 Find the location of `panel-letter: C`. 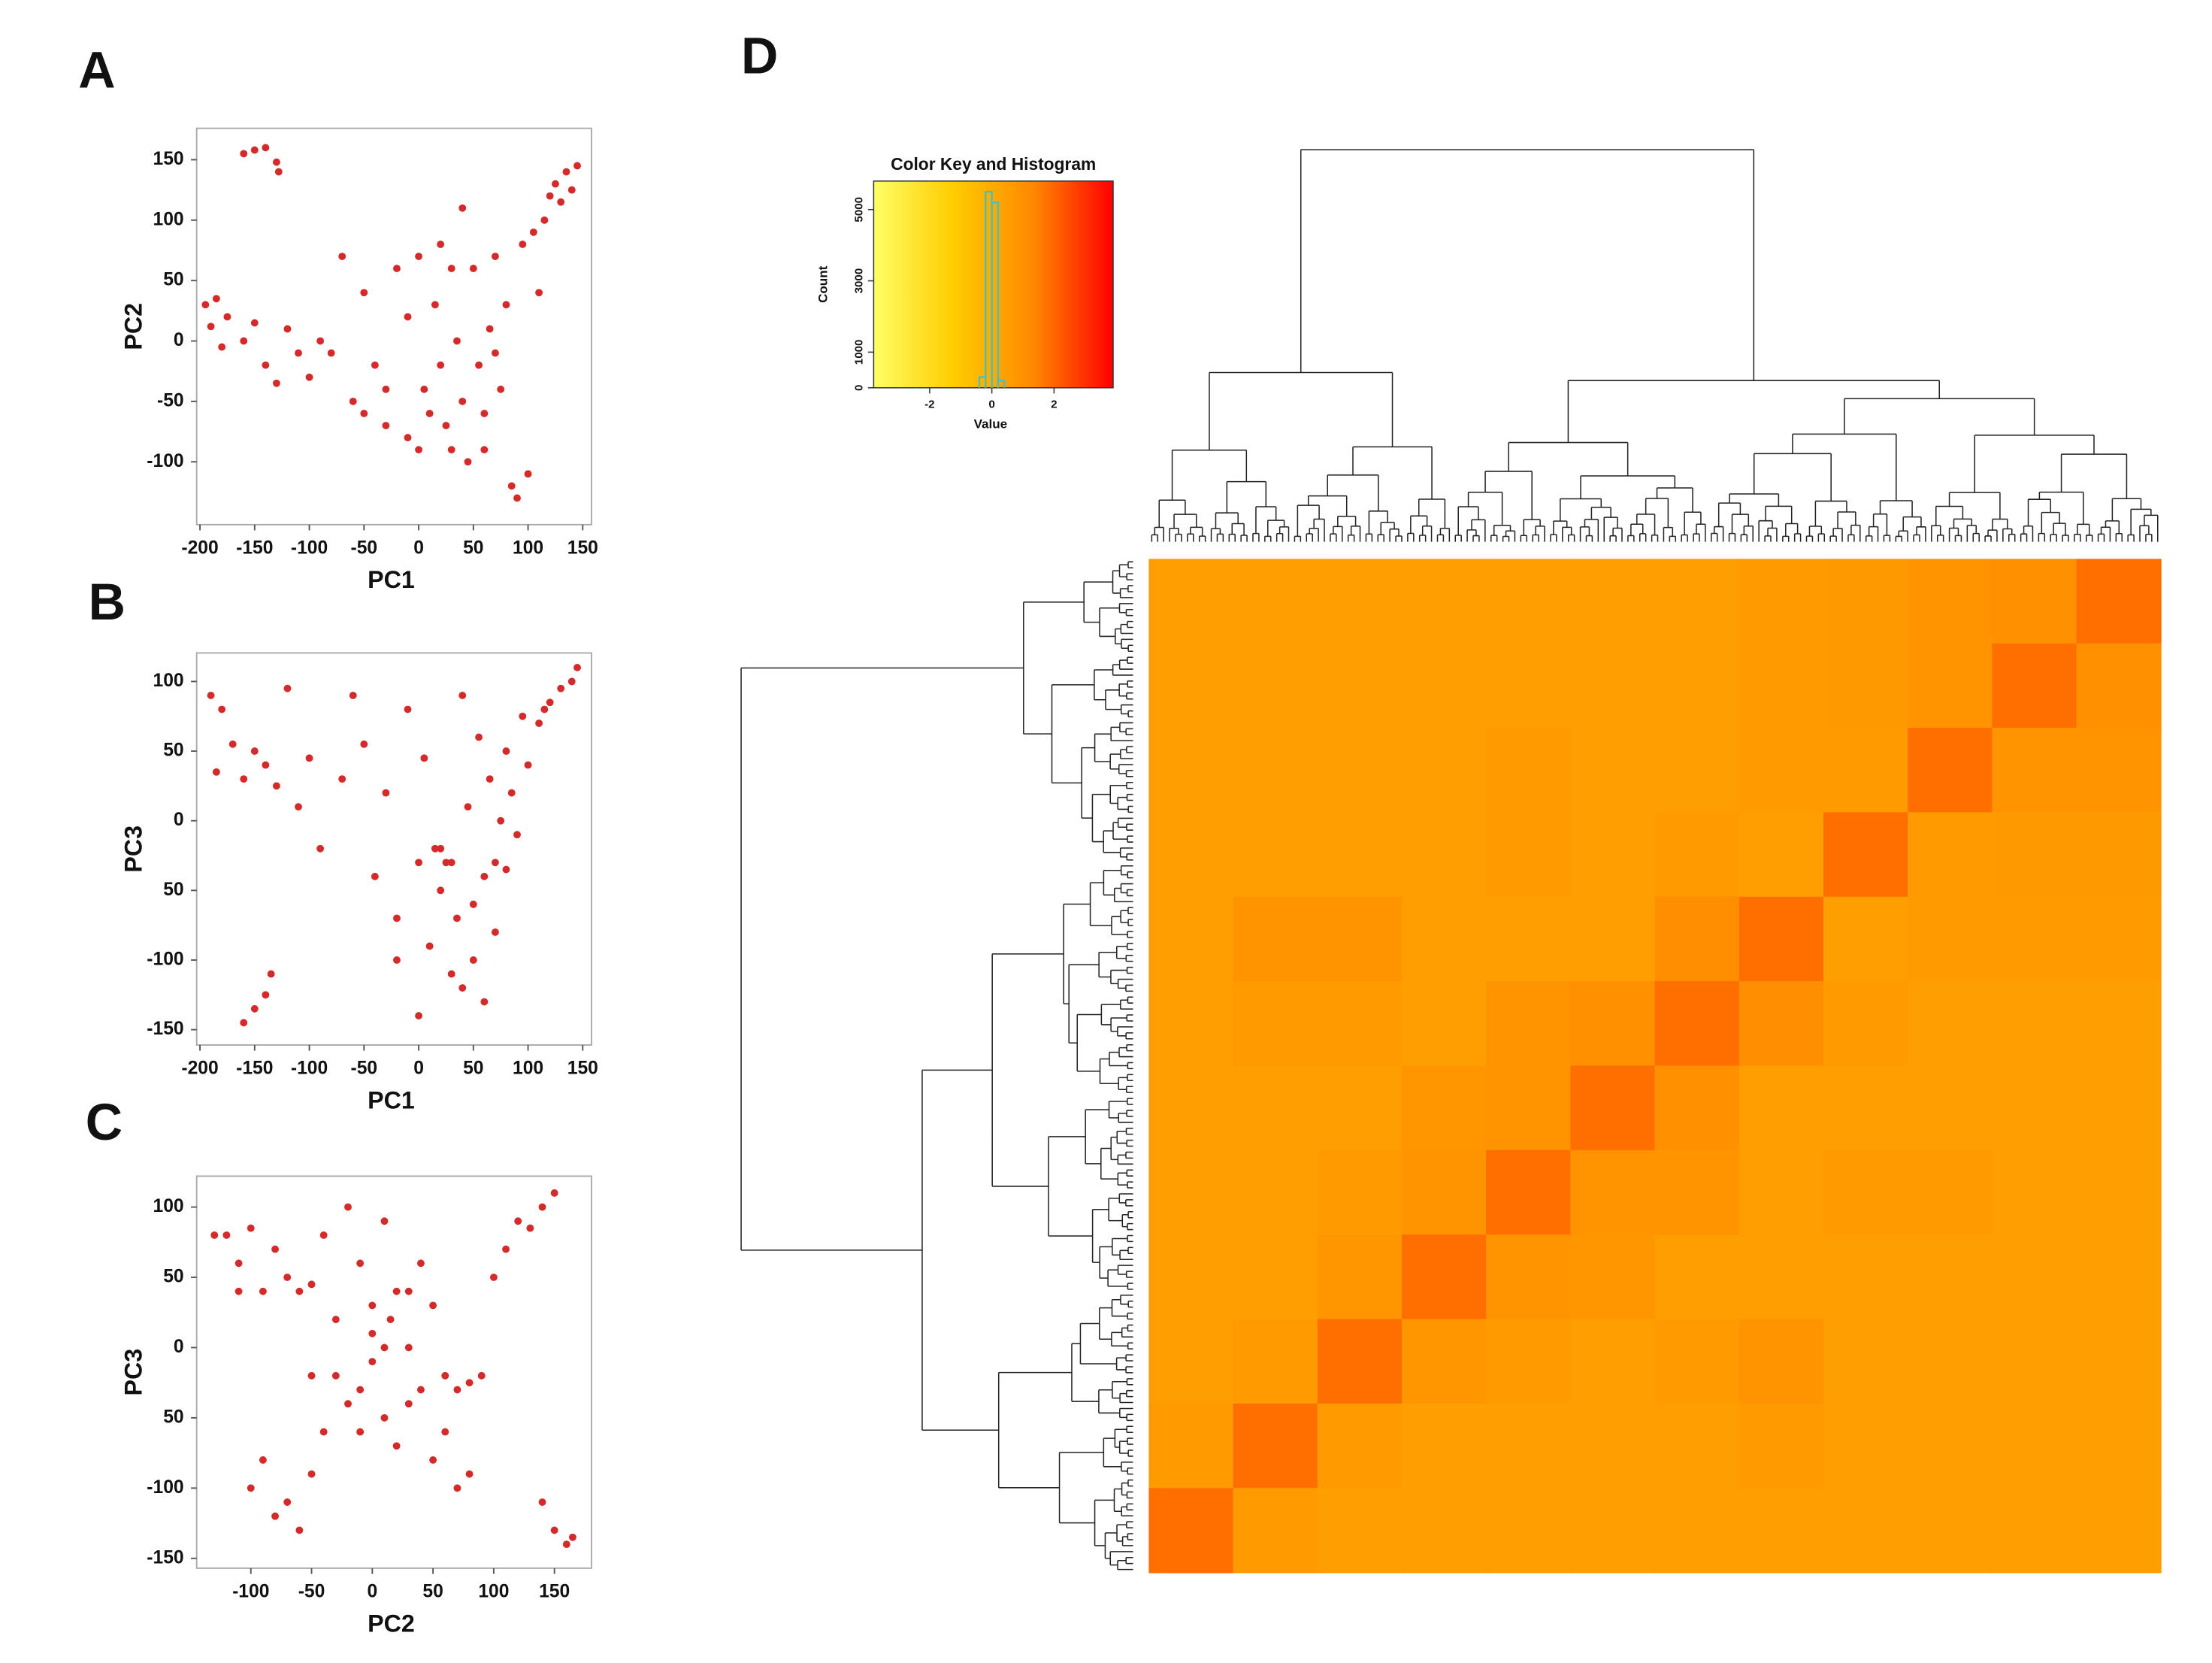

panel-letter: C is located at coordinates (104, 1122).